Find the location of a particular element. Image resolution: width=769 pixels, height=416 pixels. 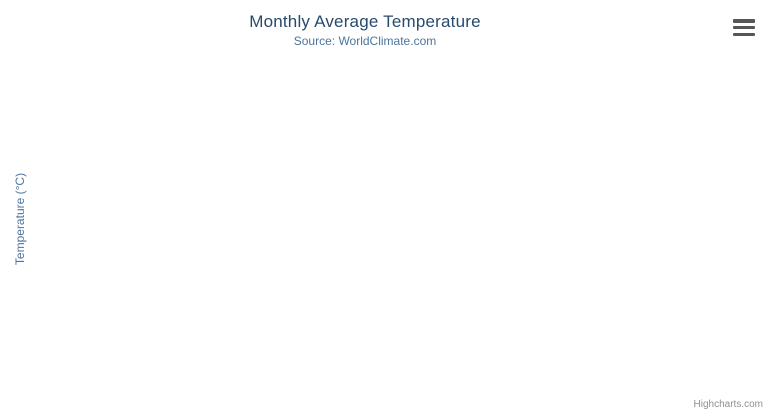

chart-subtitle: Source: WorldClimate.com is located at coordinates (365, 41).